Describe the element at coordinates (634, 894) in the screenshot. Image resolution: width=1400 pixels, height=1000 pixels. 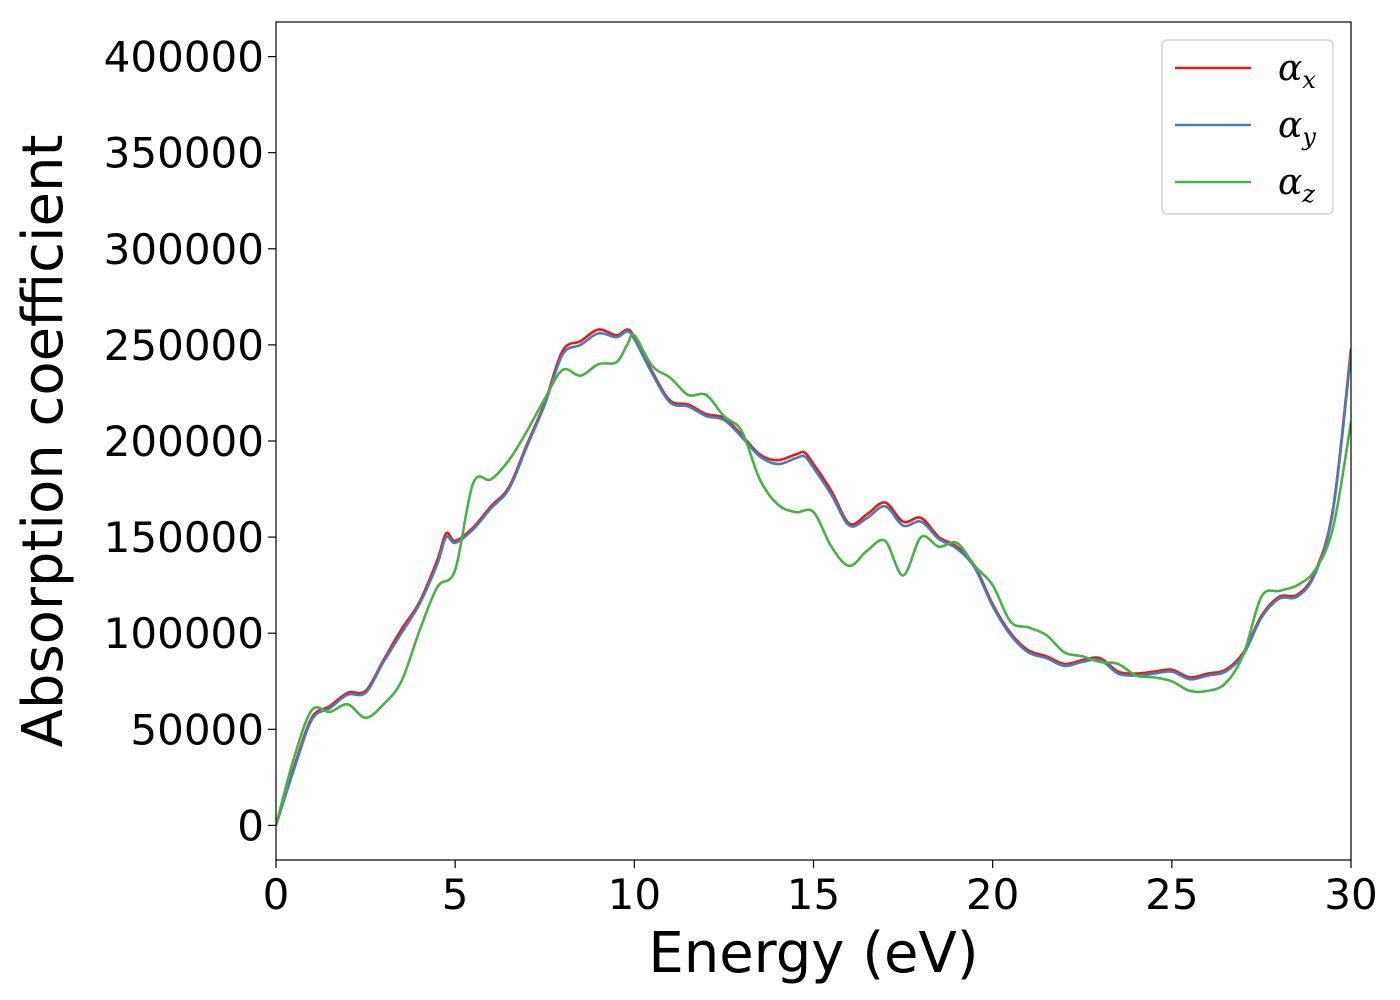
I see `x-tick-label: 10` at that location.